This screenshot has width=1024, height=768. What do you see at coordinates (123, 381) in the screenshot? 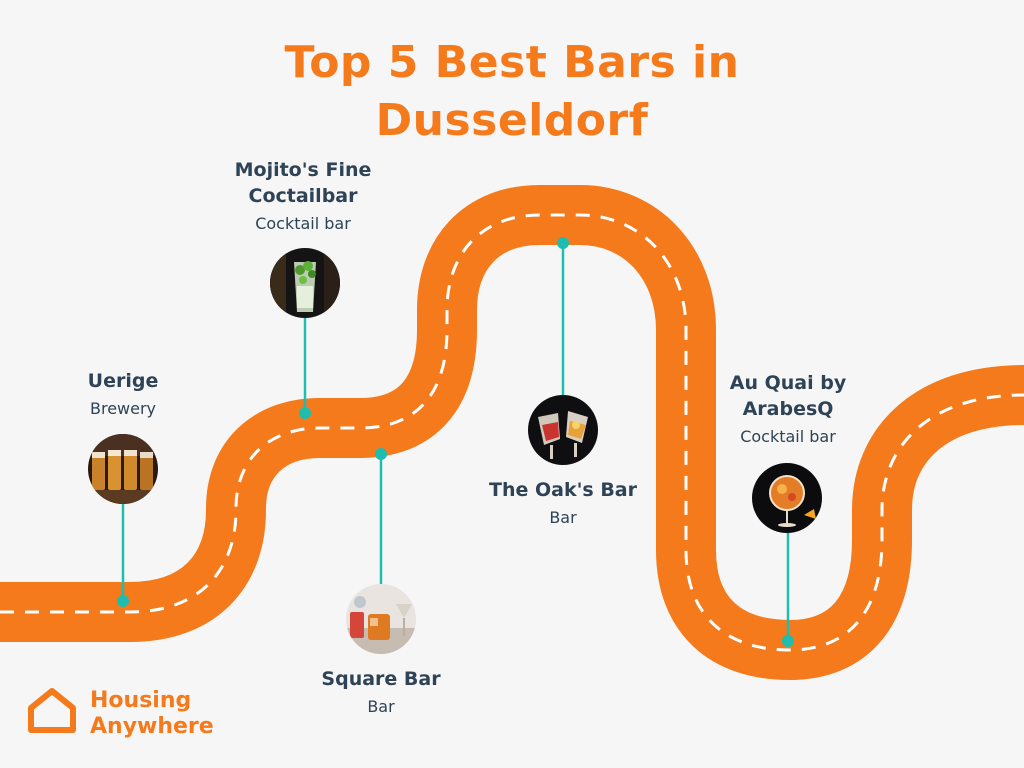
I see `stop-name: Uerige` at bounding box center [123, 381].